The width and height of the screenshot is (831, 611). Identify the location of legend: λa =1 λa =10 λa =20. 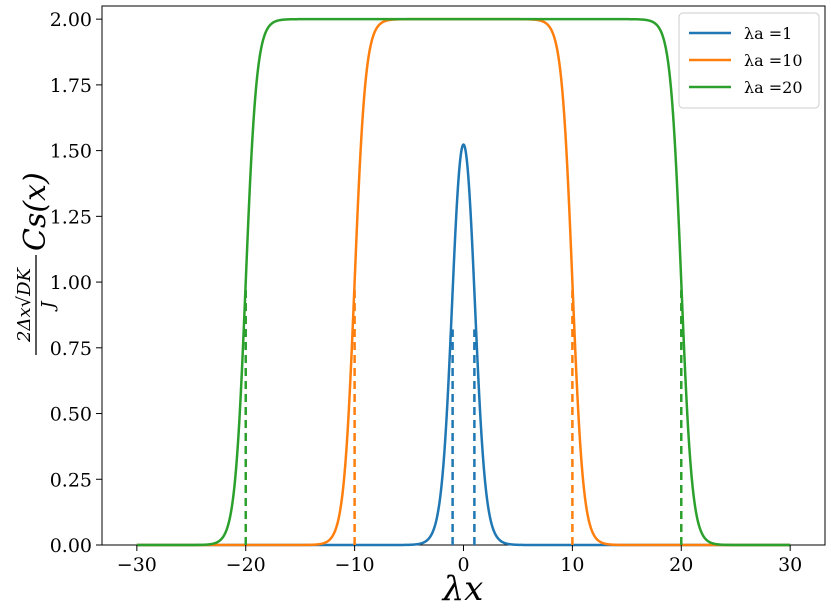
(749, 60).